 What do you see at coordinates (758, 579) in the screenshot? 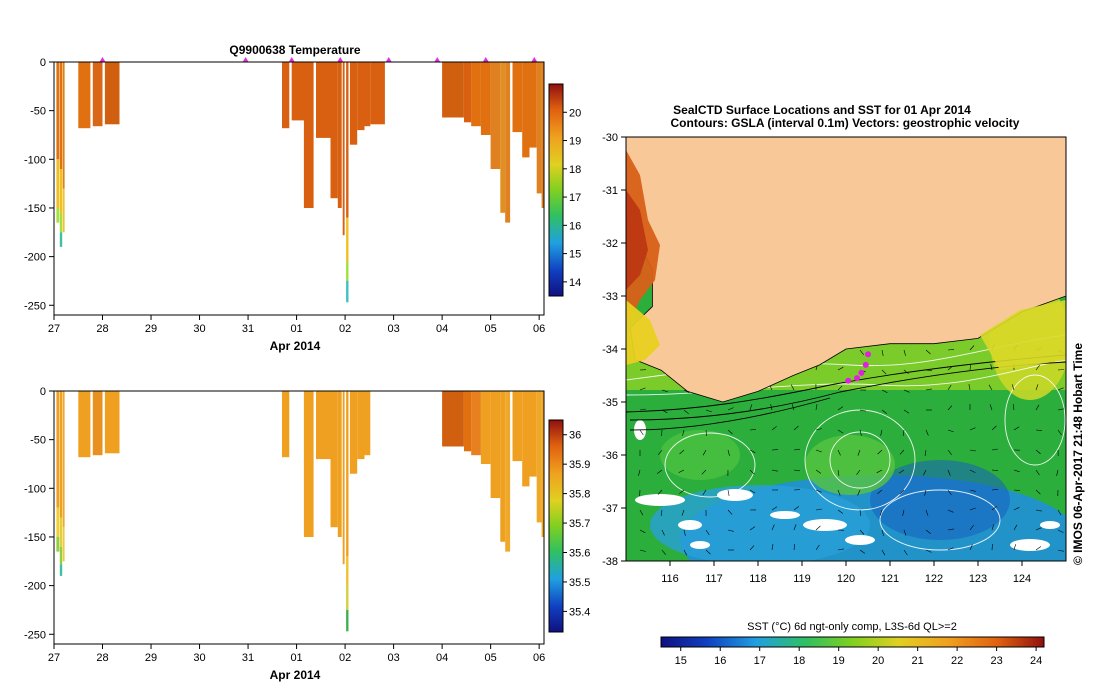
I see `lon-tick-label: 118` at bounding box center [758, 579].